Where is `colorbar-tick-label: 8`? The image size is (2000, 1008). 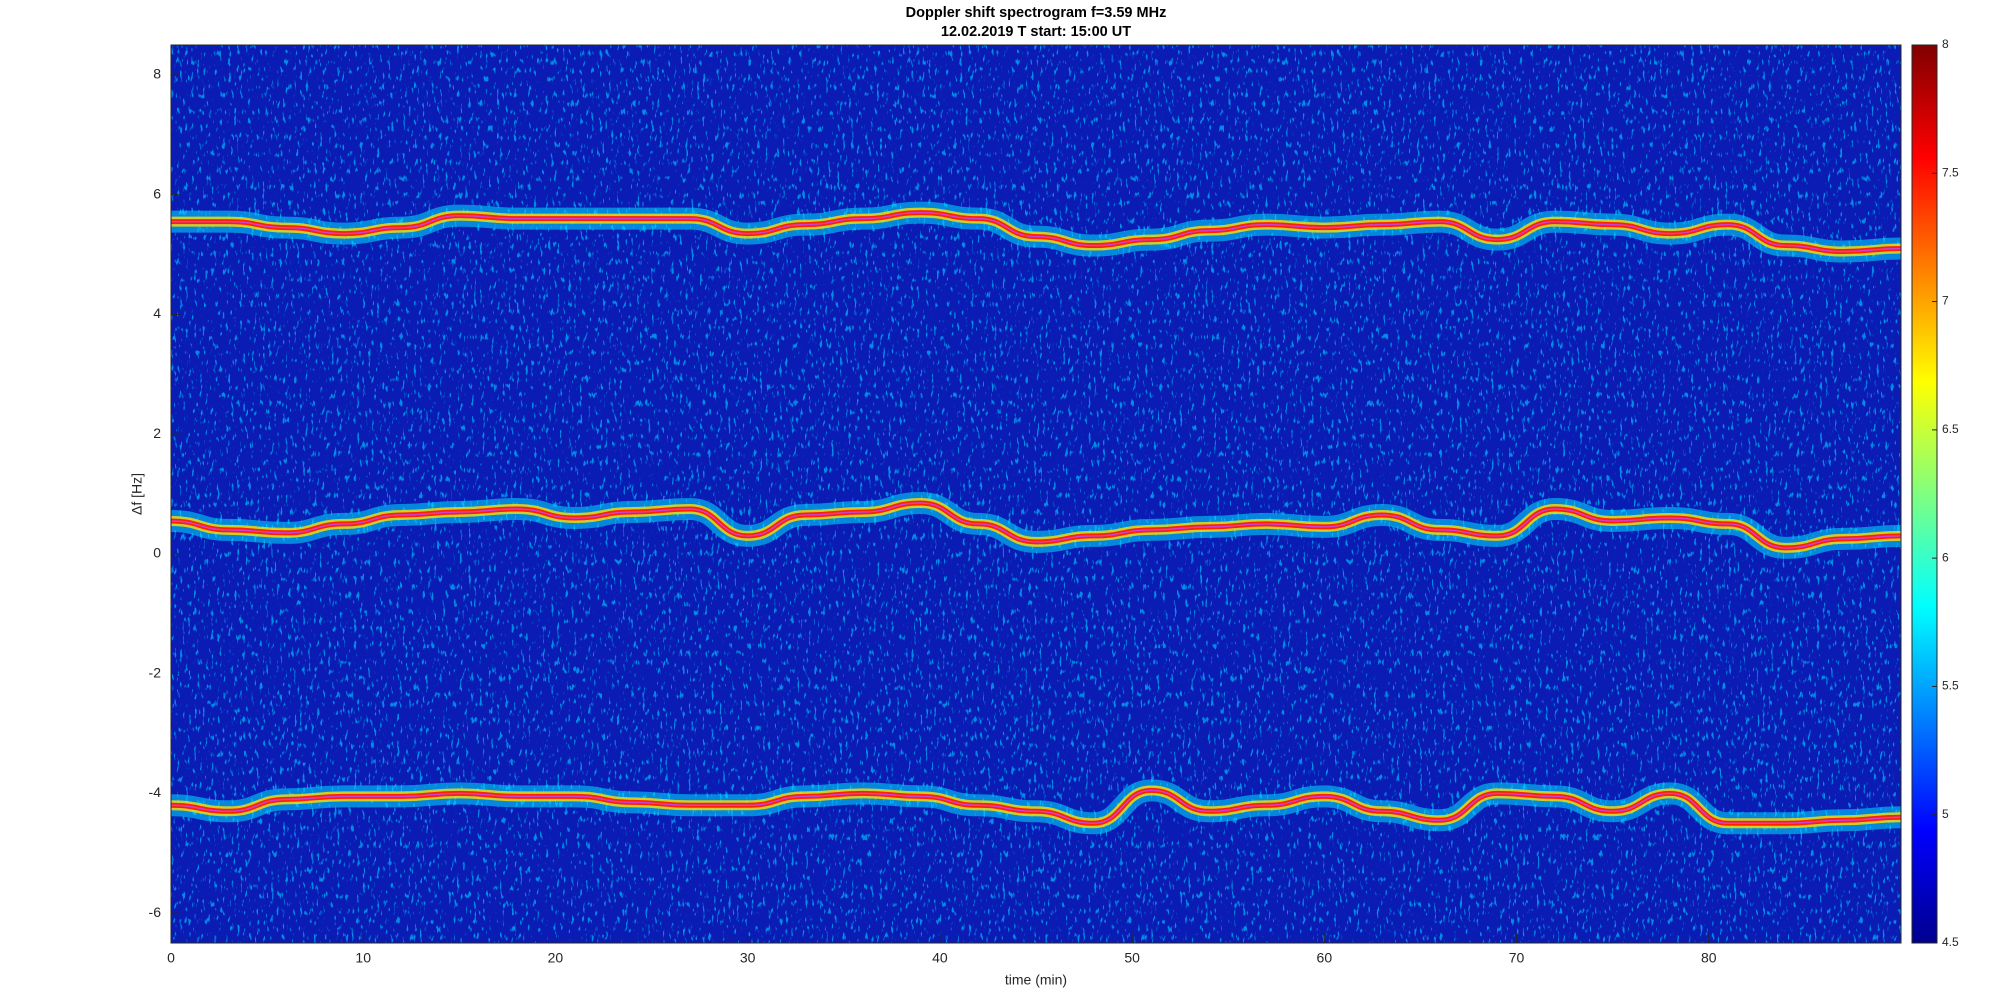 colorbar-tick-label: 8 is located at coordinates (1945, 44).